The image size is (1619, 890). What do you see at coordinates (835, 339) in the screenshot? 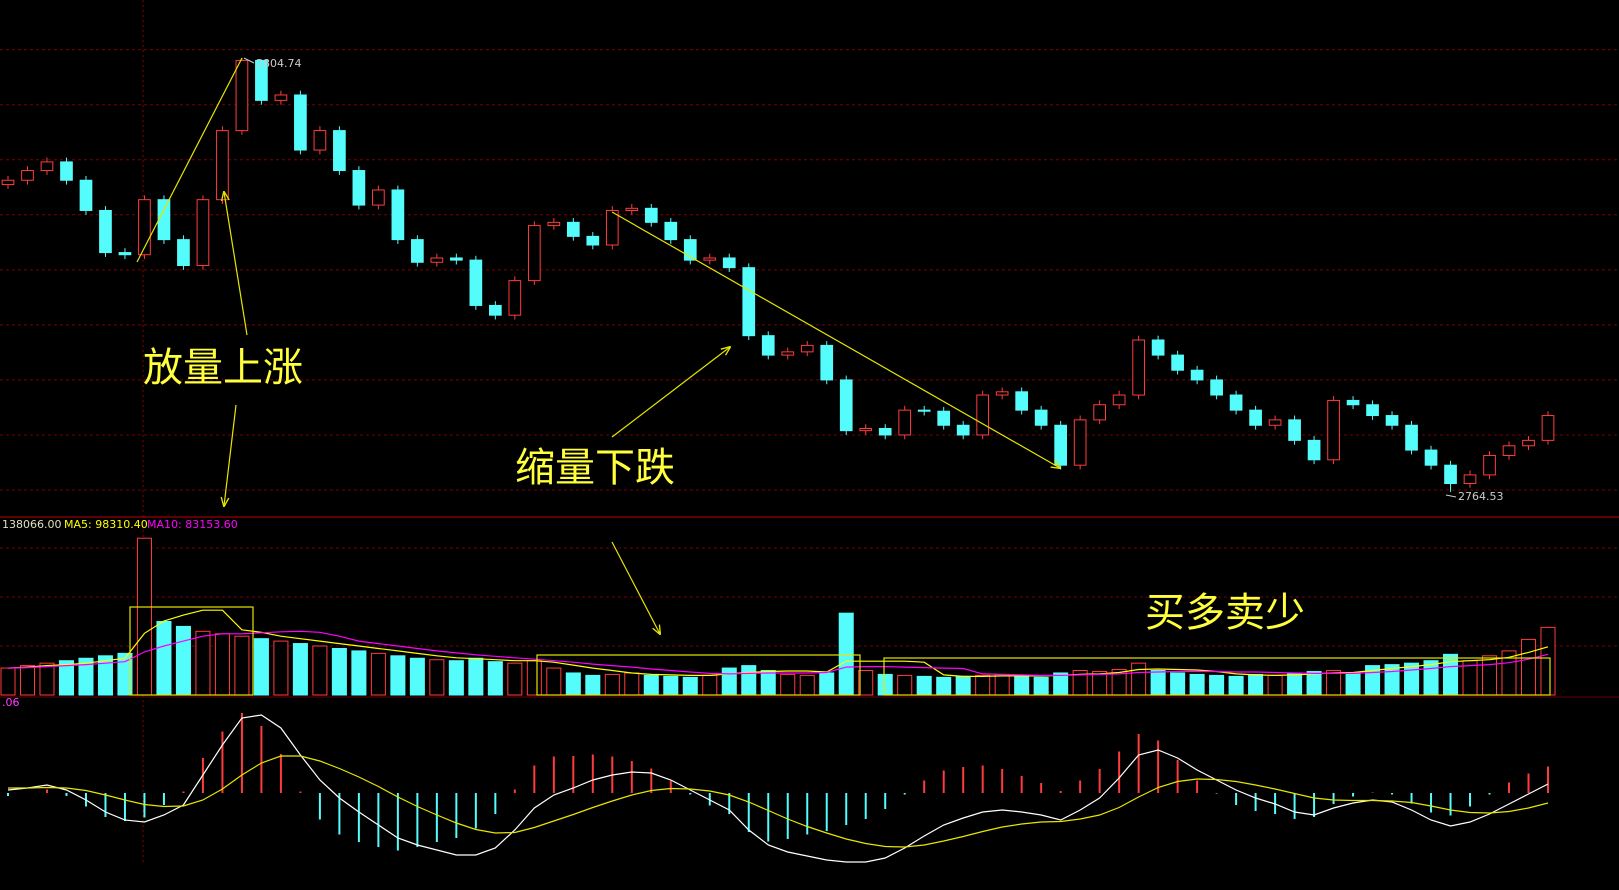
I see `trend-line` at bounding box center [835, 339].